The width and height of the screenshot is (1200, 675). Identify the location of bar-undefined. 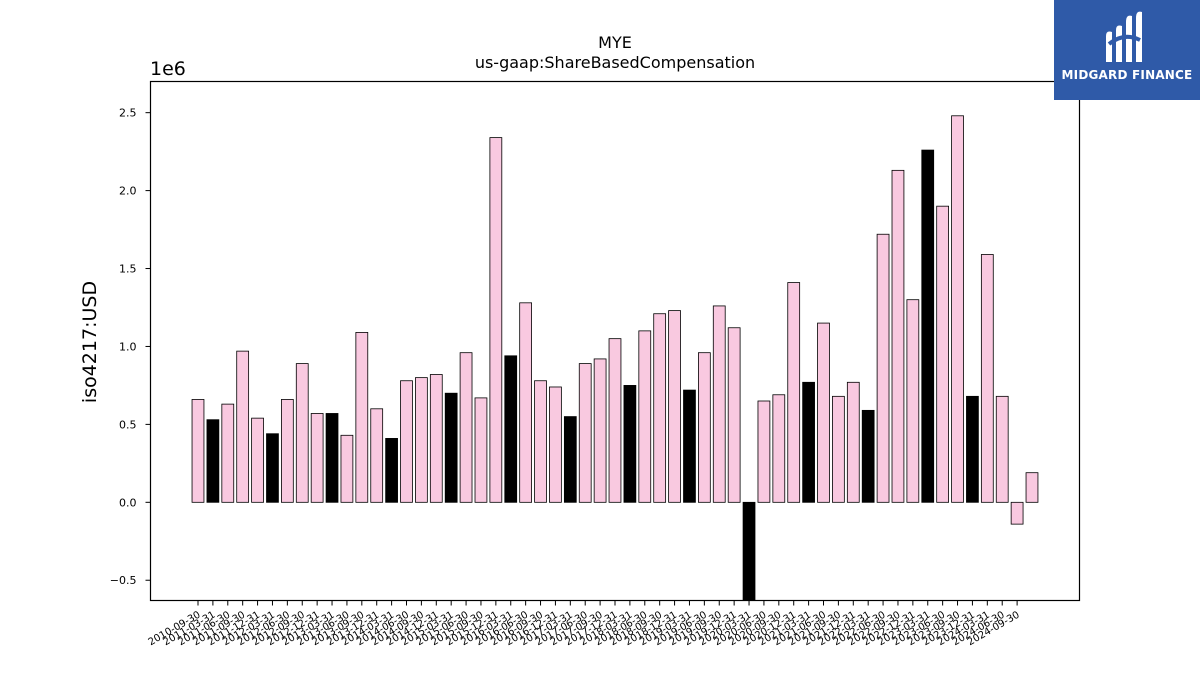
(1032, 487).